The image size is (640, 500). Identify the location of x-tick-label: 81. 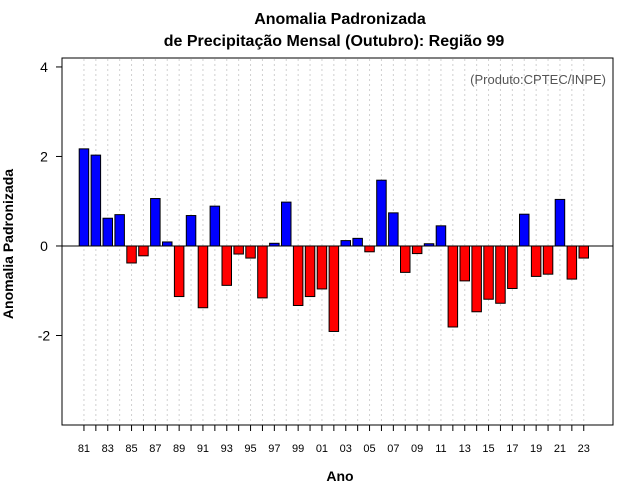
(84, 449).